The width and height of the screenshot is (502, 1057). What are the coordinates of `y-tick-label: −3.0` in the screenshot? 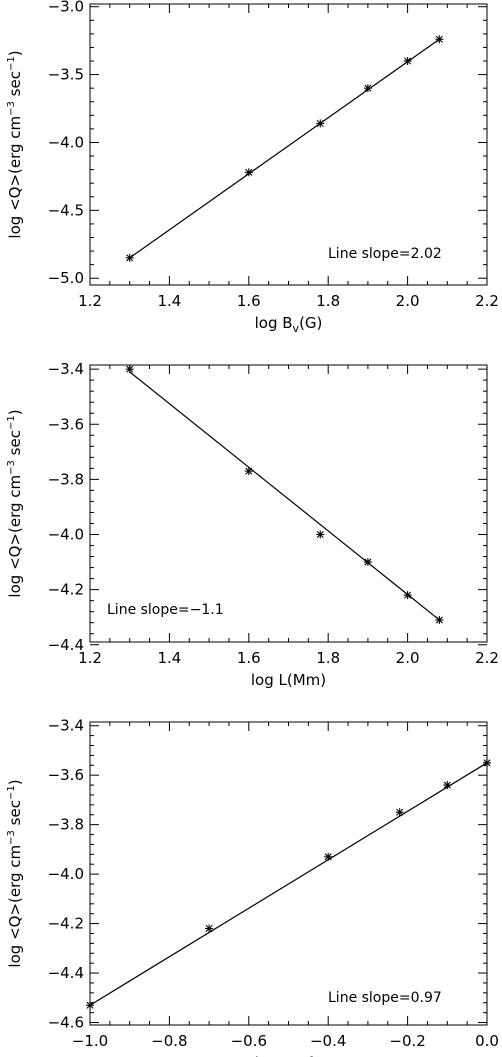 It's located at (66, 8).